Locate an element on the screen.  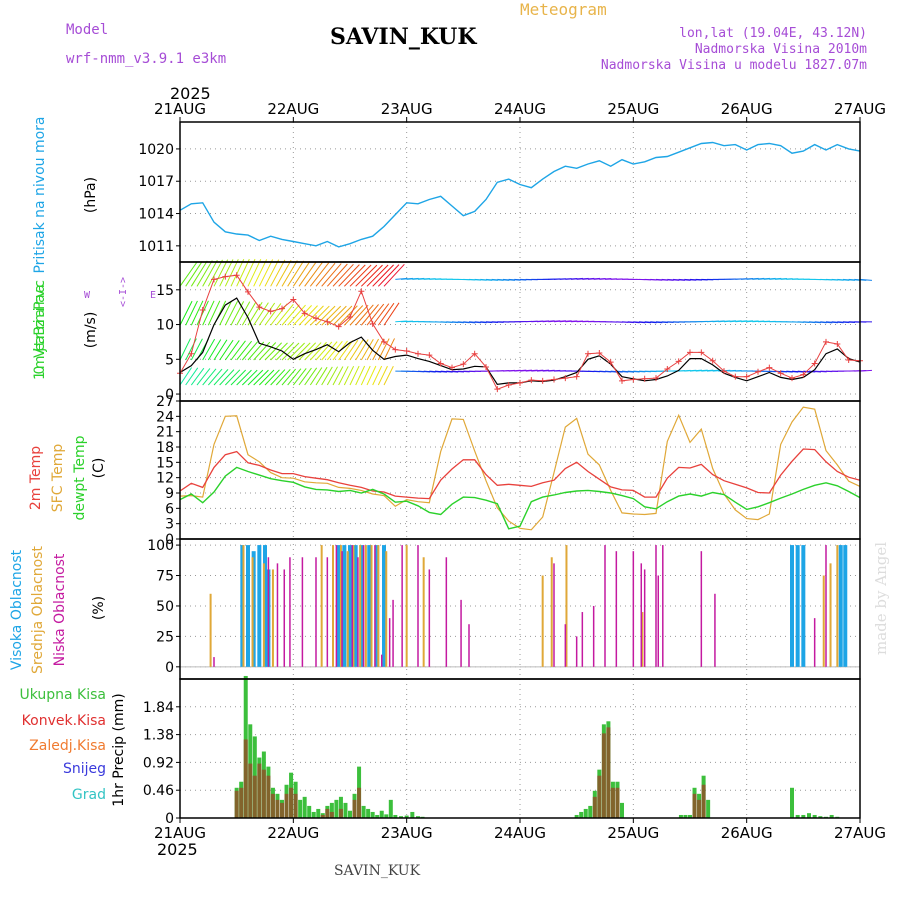
mid-cloud-title: Srednja Oblacnost is located at coordinates (38, 610).